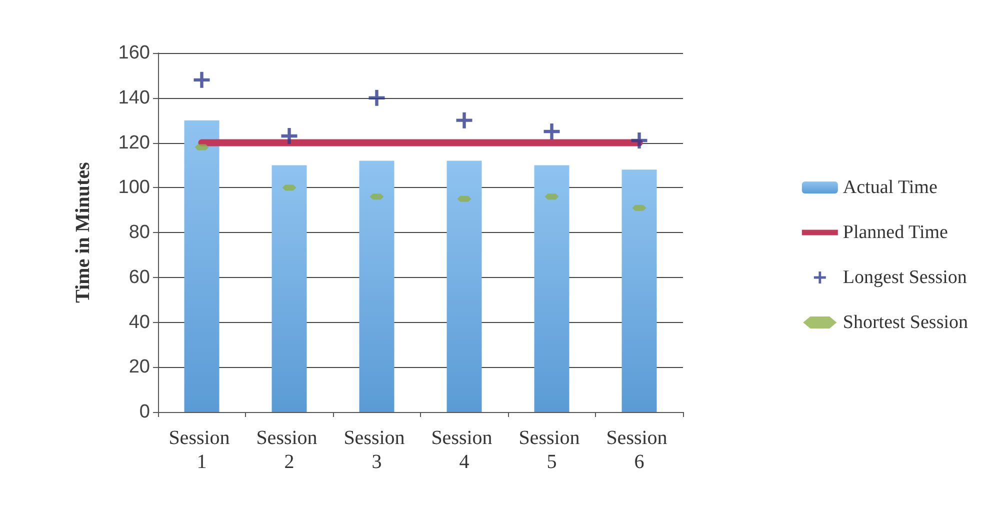  Describe the element at coordinates (905, 322) in the screenshot. I see `legend-label: Shortest Session` at that location.